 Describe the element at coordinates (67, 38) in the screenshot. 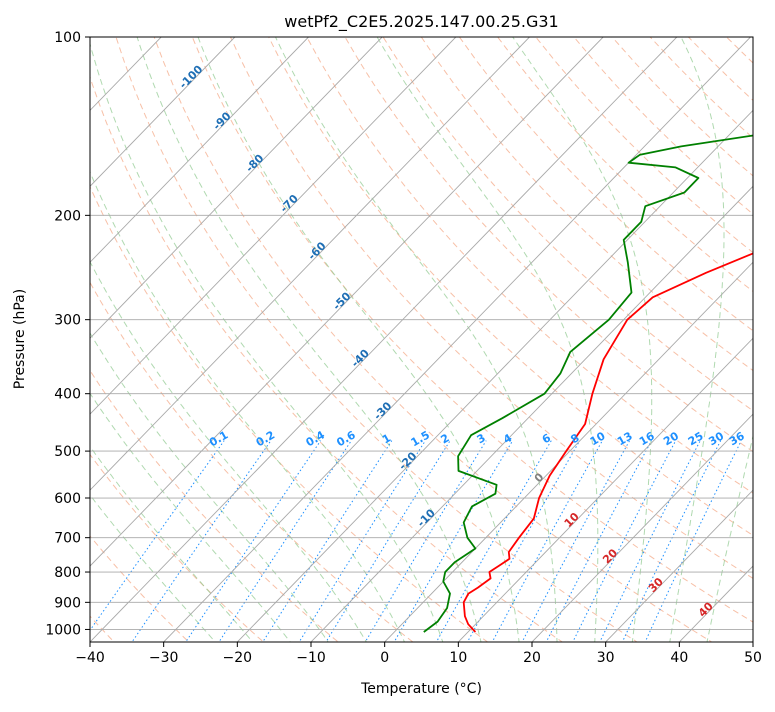

I see `y-tick-label: 100` at that location.